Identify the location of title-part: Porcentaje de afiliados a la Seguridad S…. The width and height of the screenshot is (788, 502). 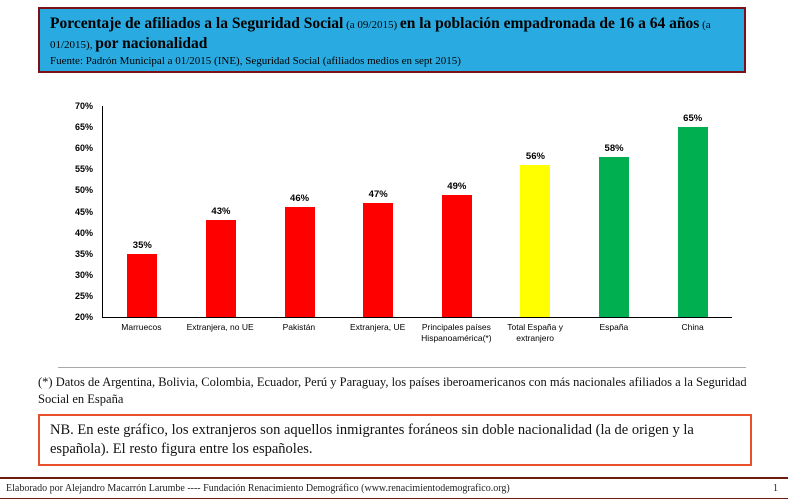
(197, 23).